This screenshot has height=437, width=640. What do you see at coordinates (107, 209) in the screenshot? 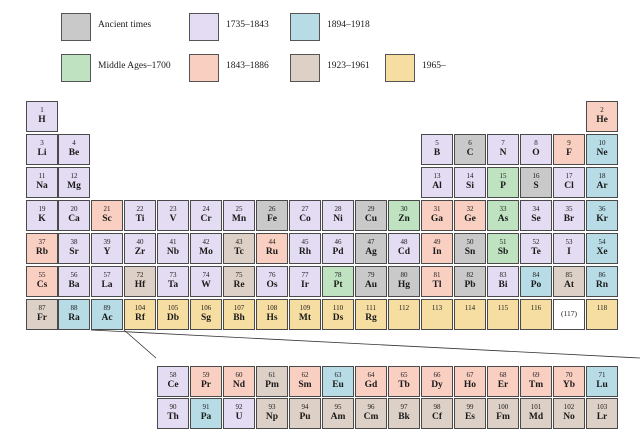
I see `atomic-number: 21` at bounding box center [107, 209].